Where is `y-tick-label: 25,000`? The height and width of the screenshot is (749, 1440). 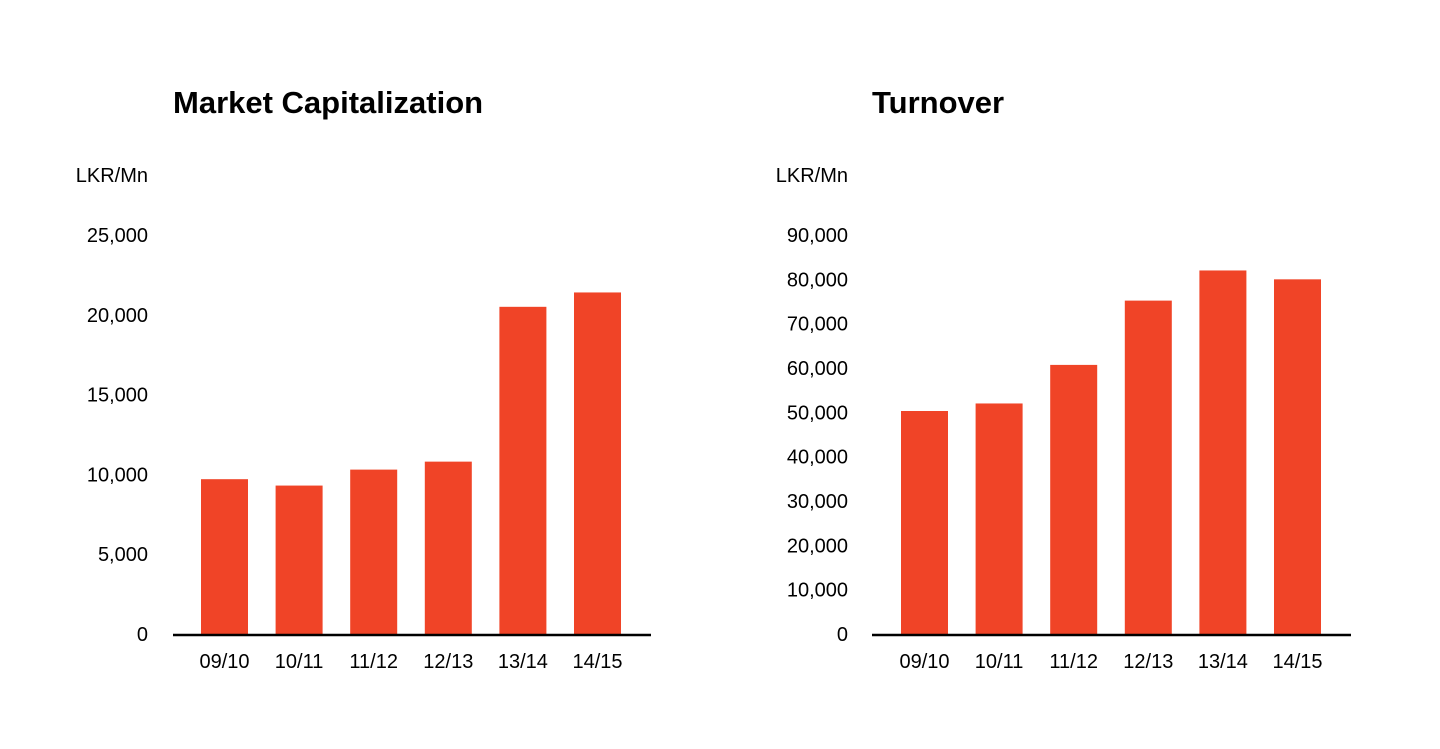
y-tick-label: 25,000 is located at coordinates (117, 236).